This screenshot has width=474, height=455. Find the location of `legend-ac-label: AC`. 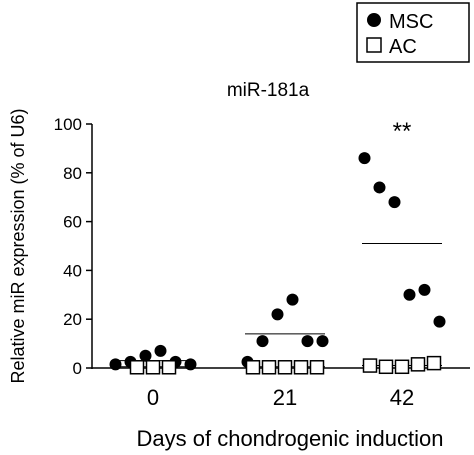

legend-ac-label: AC is located at coordinates (403, 47).